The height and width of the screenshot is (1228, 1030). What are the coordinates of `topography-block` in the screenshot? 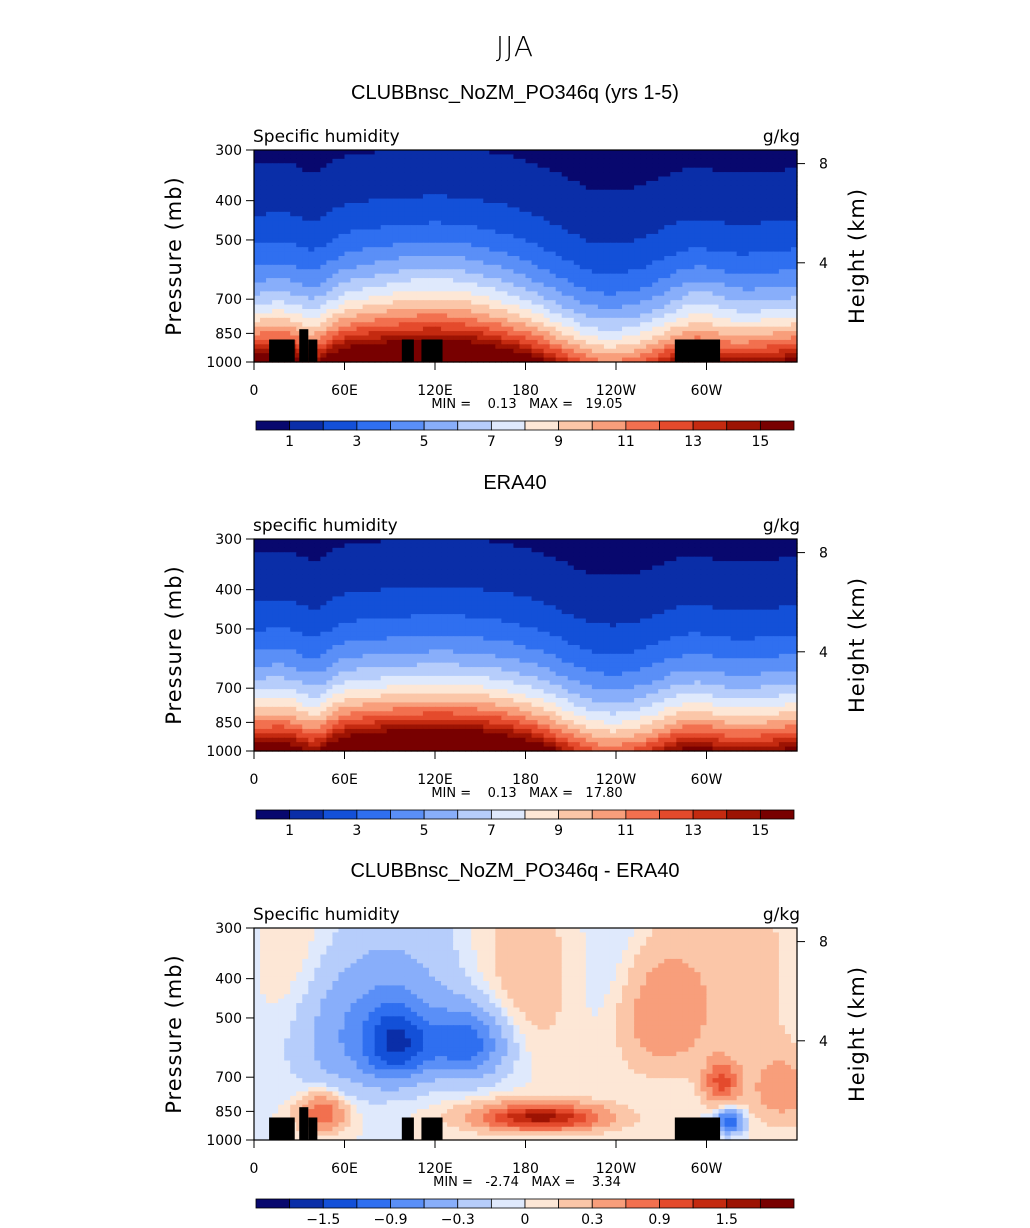 It's located at (303, 345).